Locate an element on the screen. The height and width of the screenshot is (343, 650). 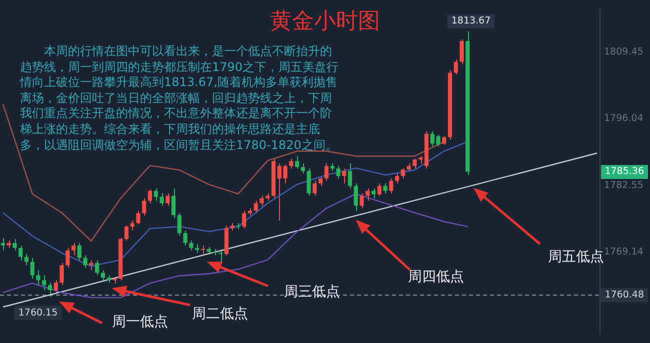
annotation: 周四低点 is located at coordinates (436, 277).